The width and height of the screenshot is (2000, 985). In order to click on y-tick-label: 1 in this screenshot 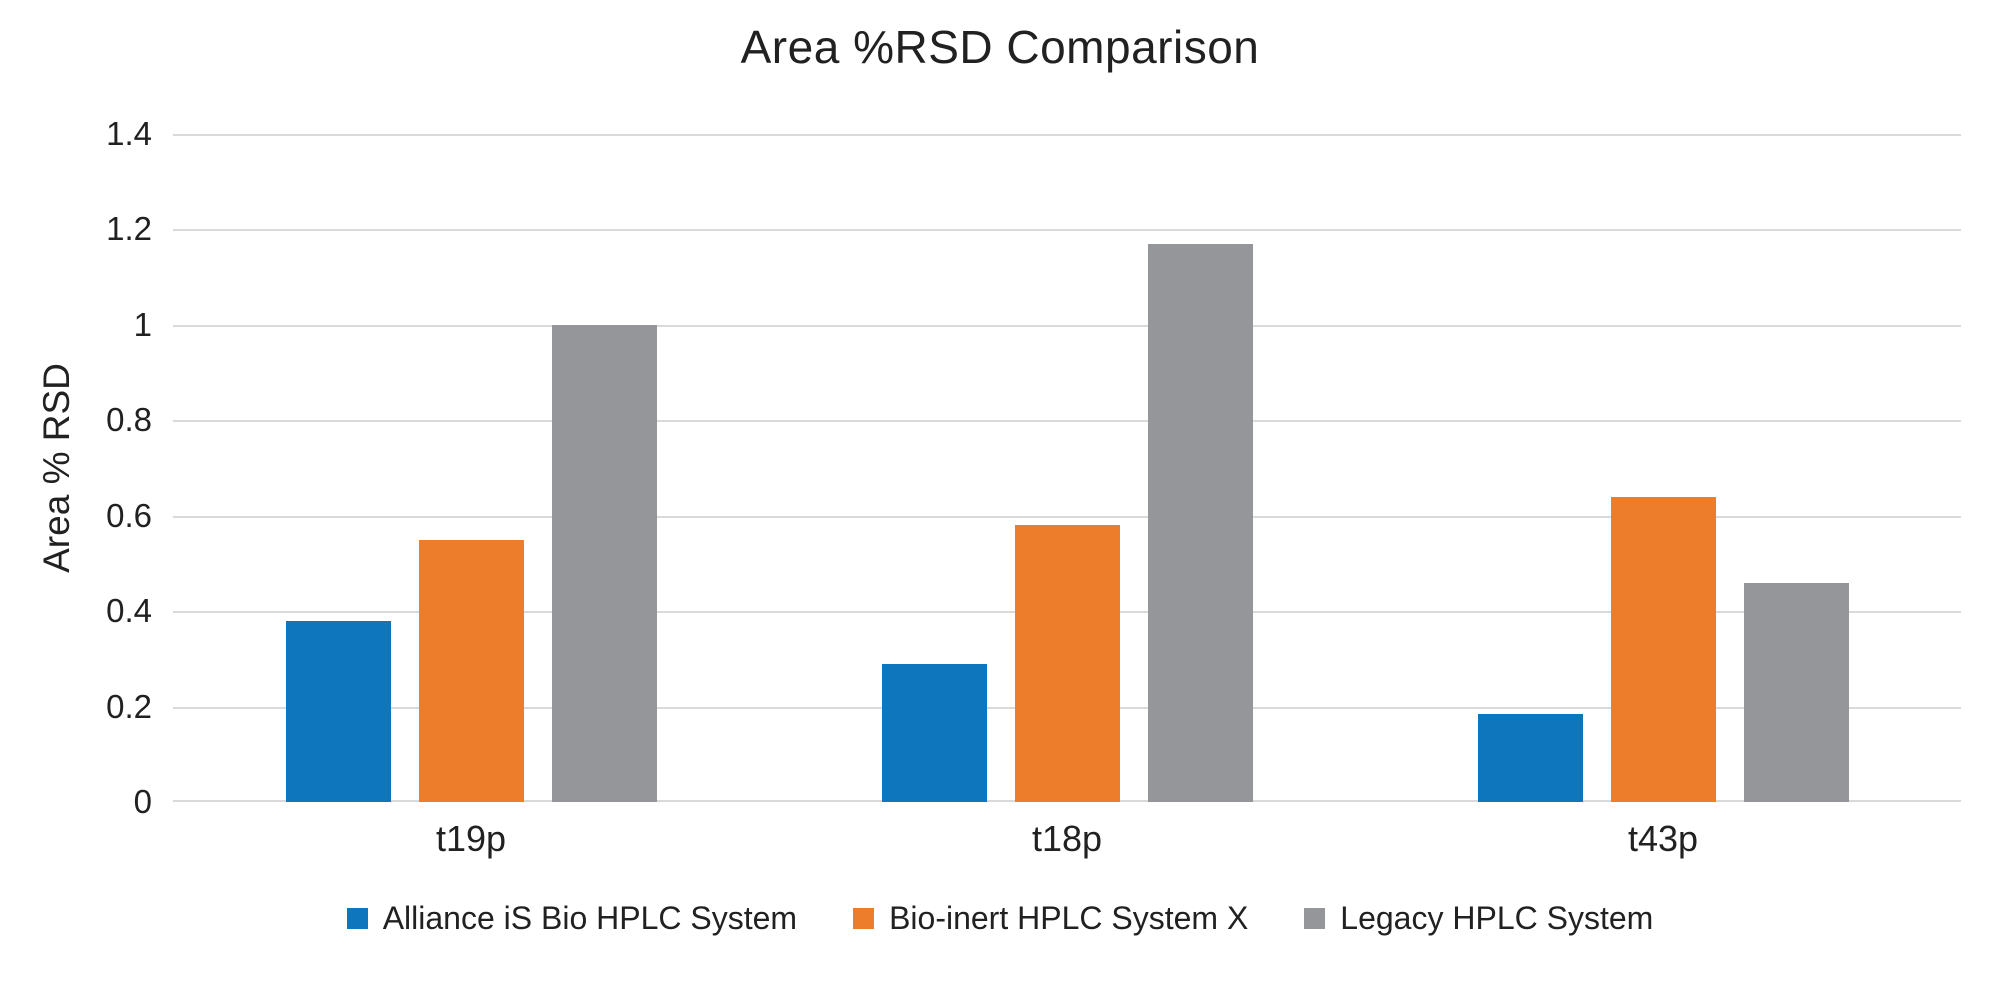, I will do `click(142, 324)`.